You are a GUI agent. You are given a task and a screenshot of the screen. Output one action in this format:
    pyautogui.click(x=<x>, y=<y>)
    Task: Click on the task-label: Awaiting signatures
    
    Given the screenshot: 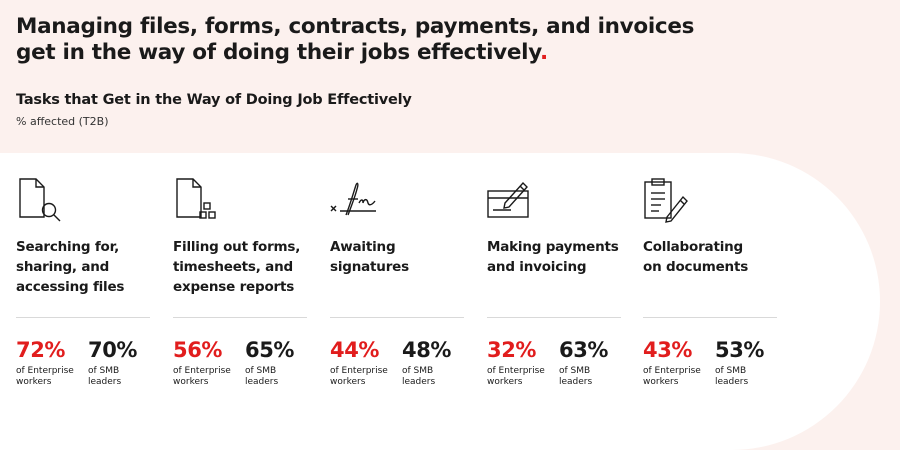 What is the action you would take?
    pyautogui.click(x=369, y=257)
    